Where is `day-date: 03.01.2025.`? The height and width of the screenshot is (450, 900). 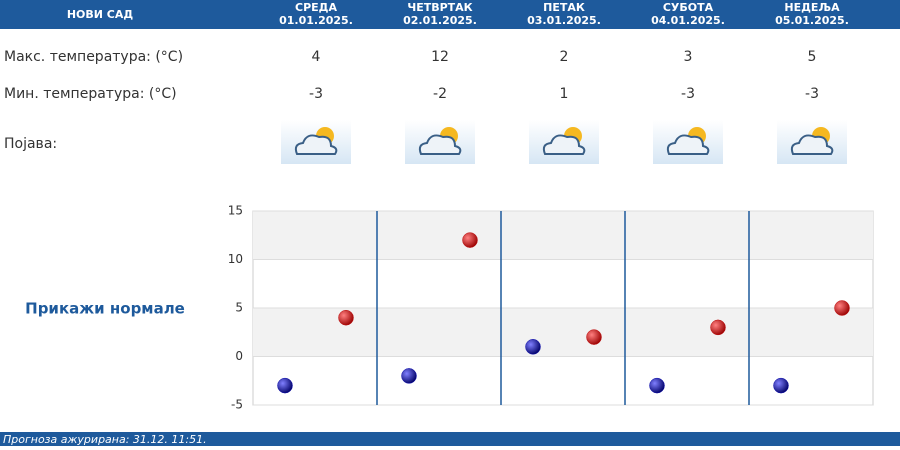 day-date: 03.01.2025. is located at coordinates (564, 20).